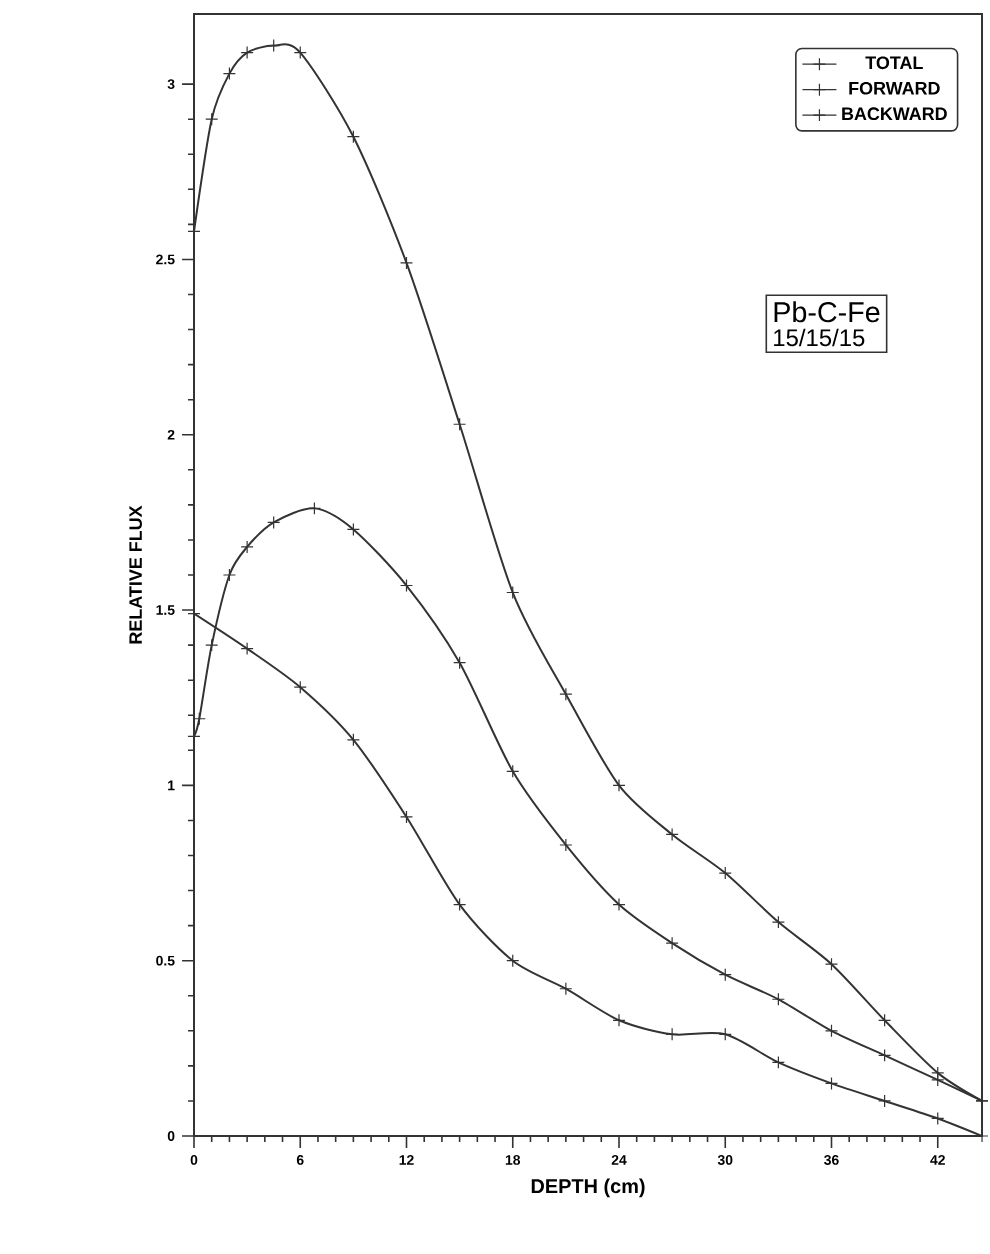 This screenshot has height=1254, width=990. What do you see at coordinates (819, 337) in the screenshot?
I see `annotation: 15/15/15` at bounding box center [819, 337].